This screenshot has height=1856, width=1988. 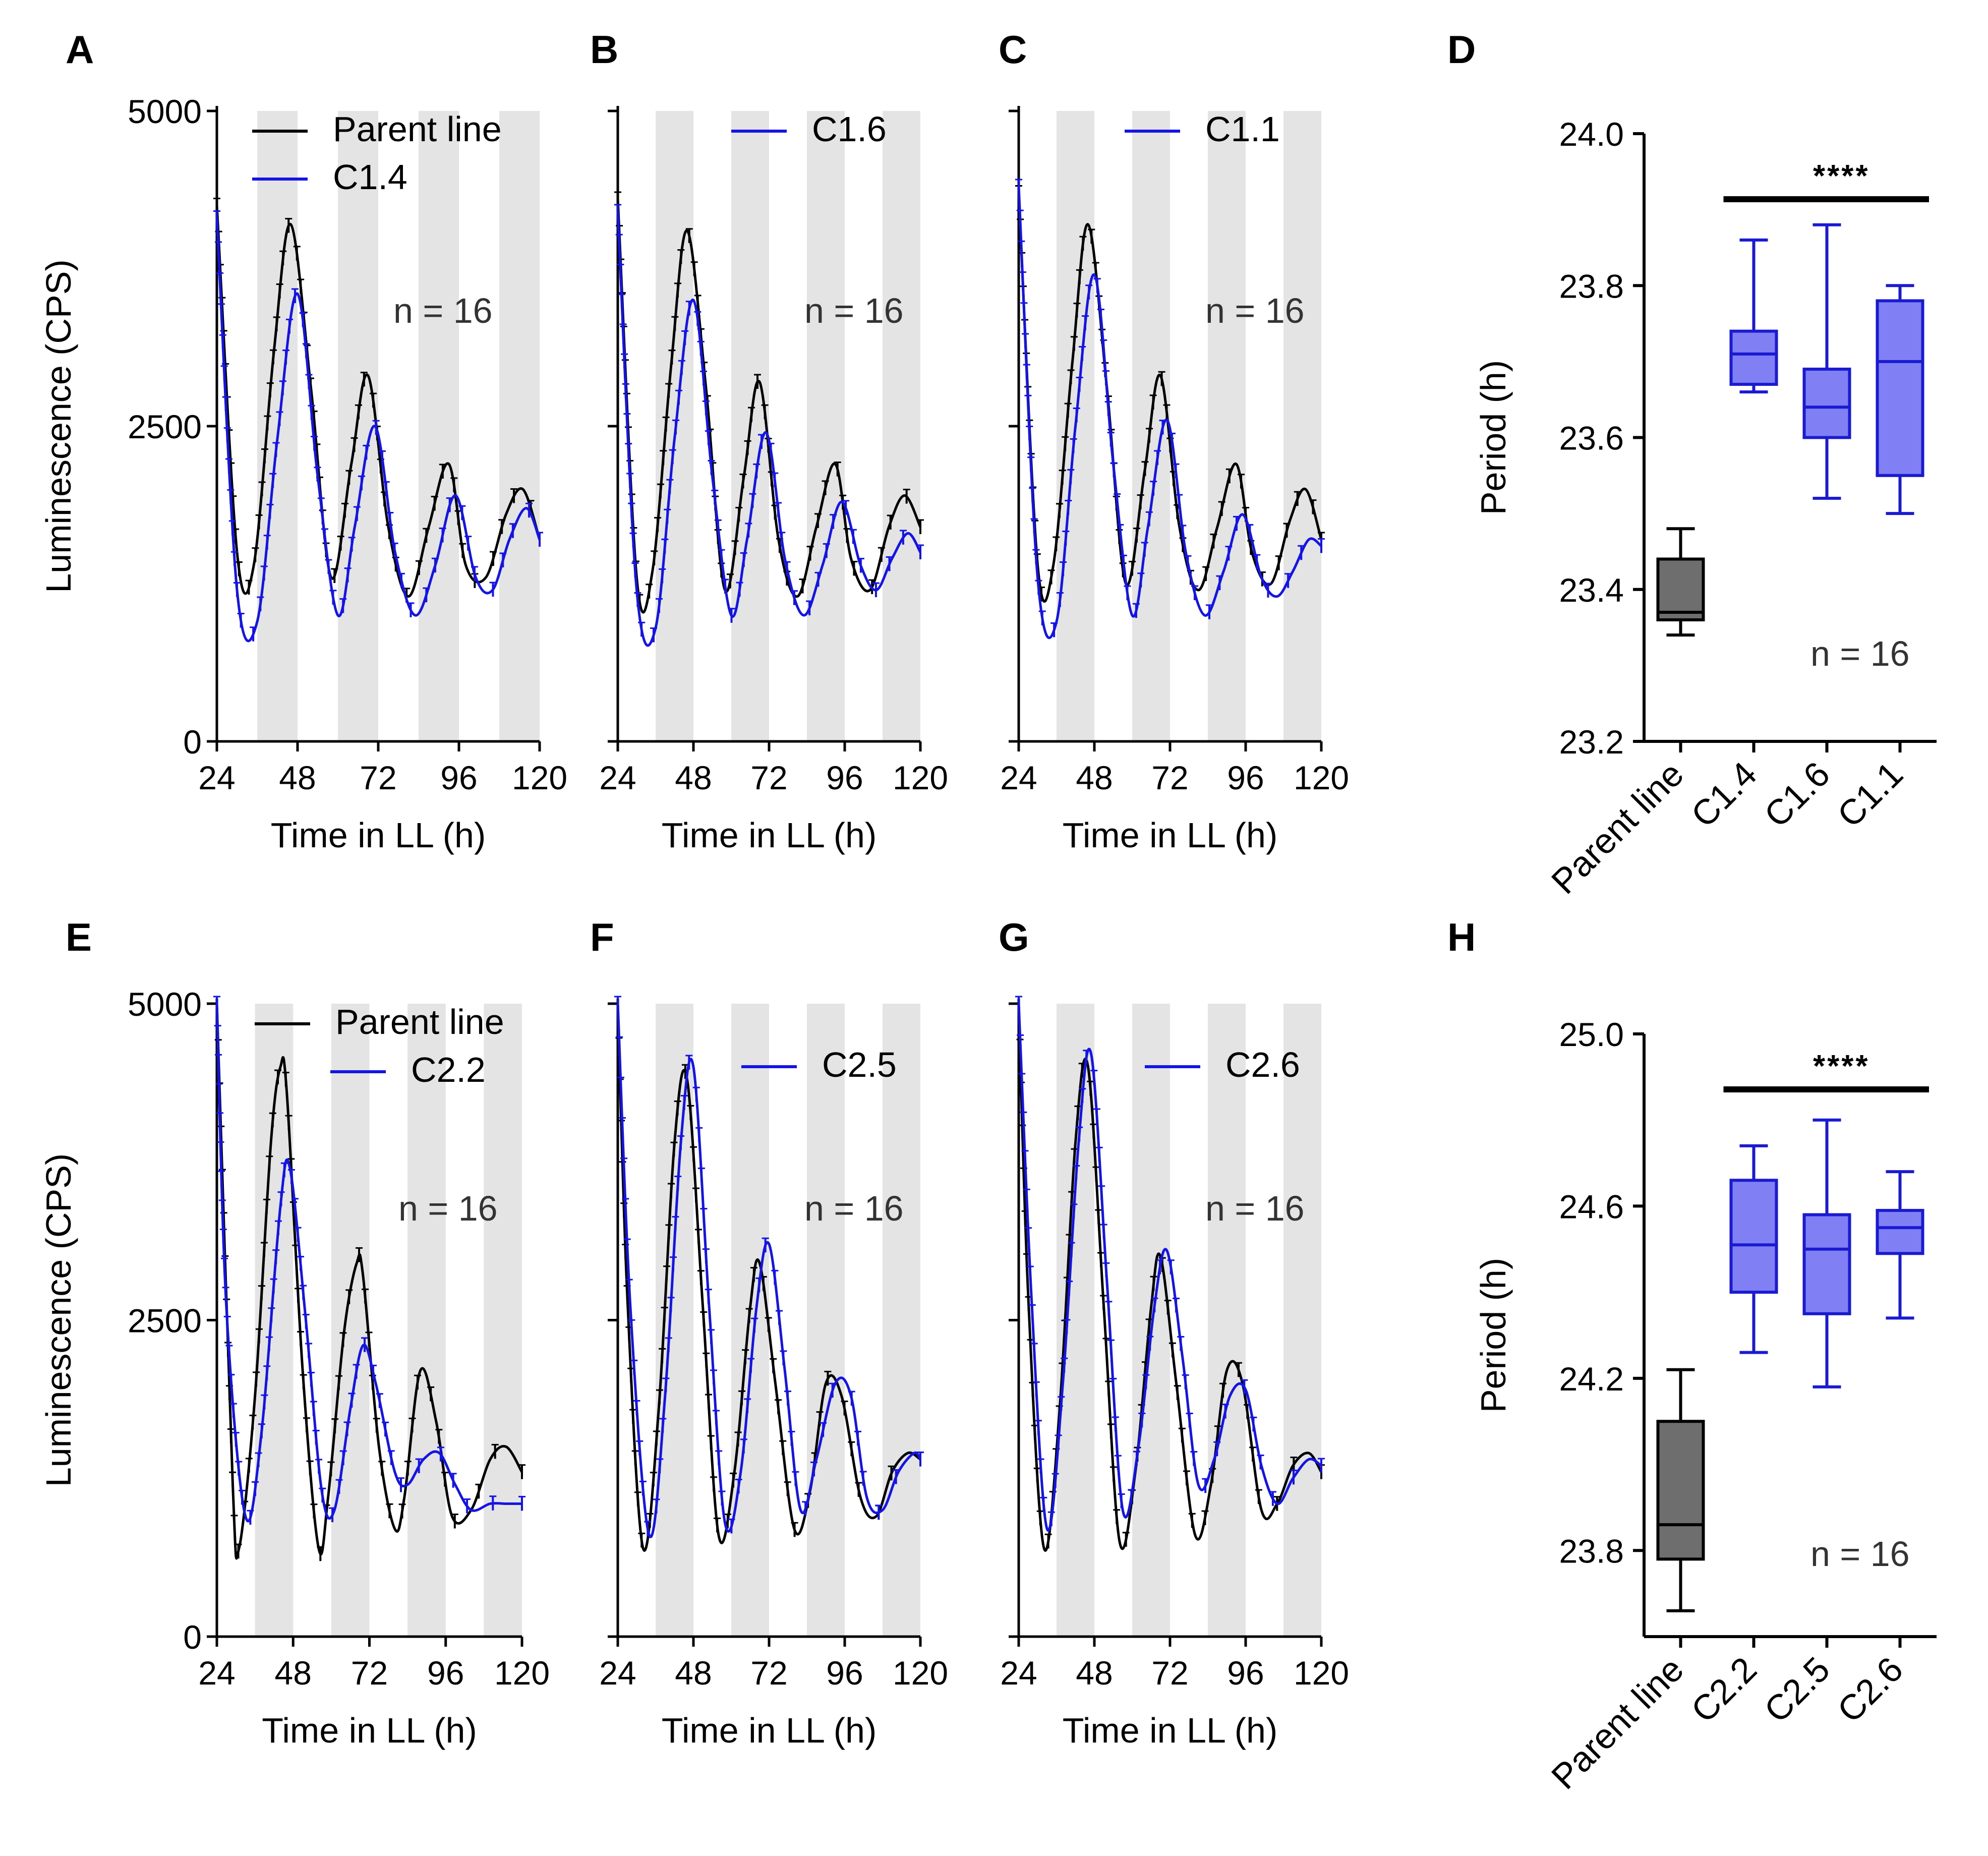 What do you see at coordinates (448, 1069) in the screenshot?
I see `legend-label: C2.2` at bounding box center [448, 1069].